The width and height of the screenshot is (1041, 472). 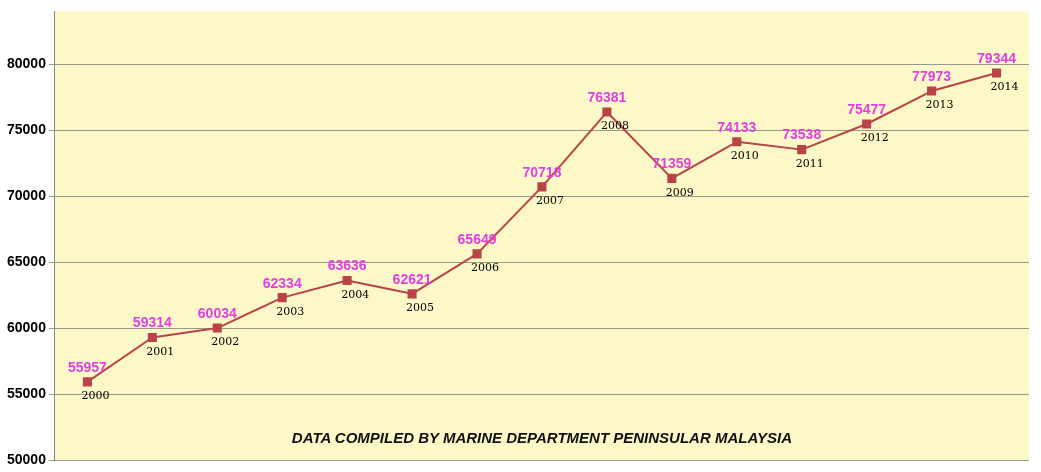 What do you see at coordinates (1004, 87) in the screenshot?
I see `x-tick-label: 2014` at bounding box center [1004, 87].